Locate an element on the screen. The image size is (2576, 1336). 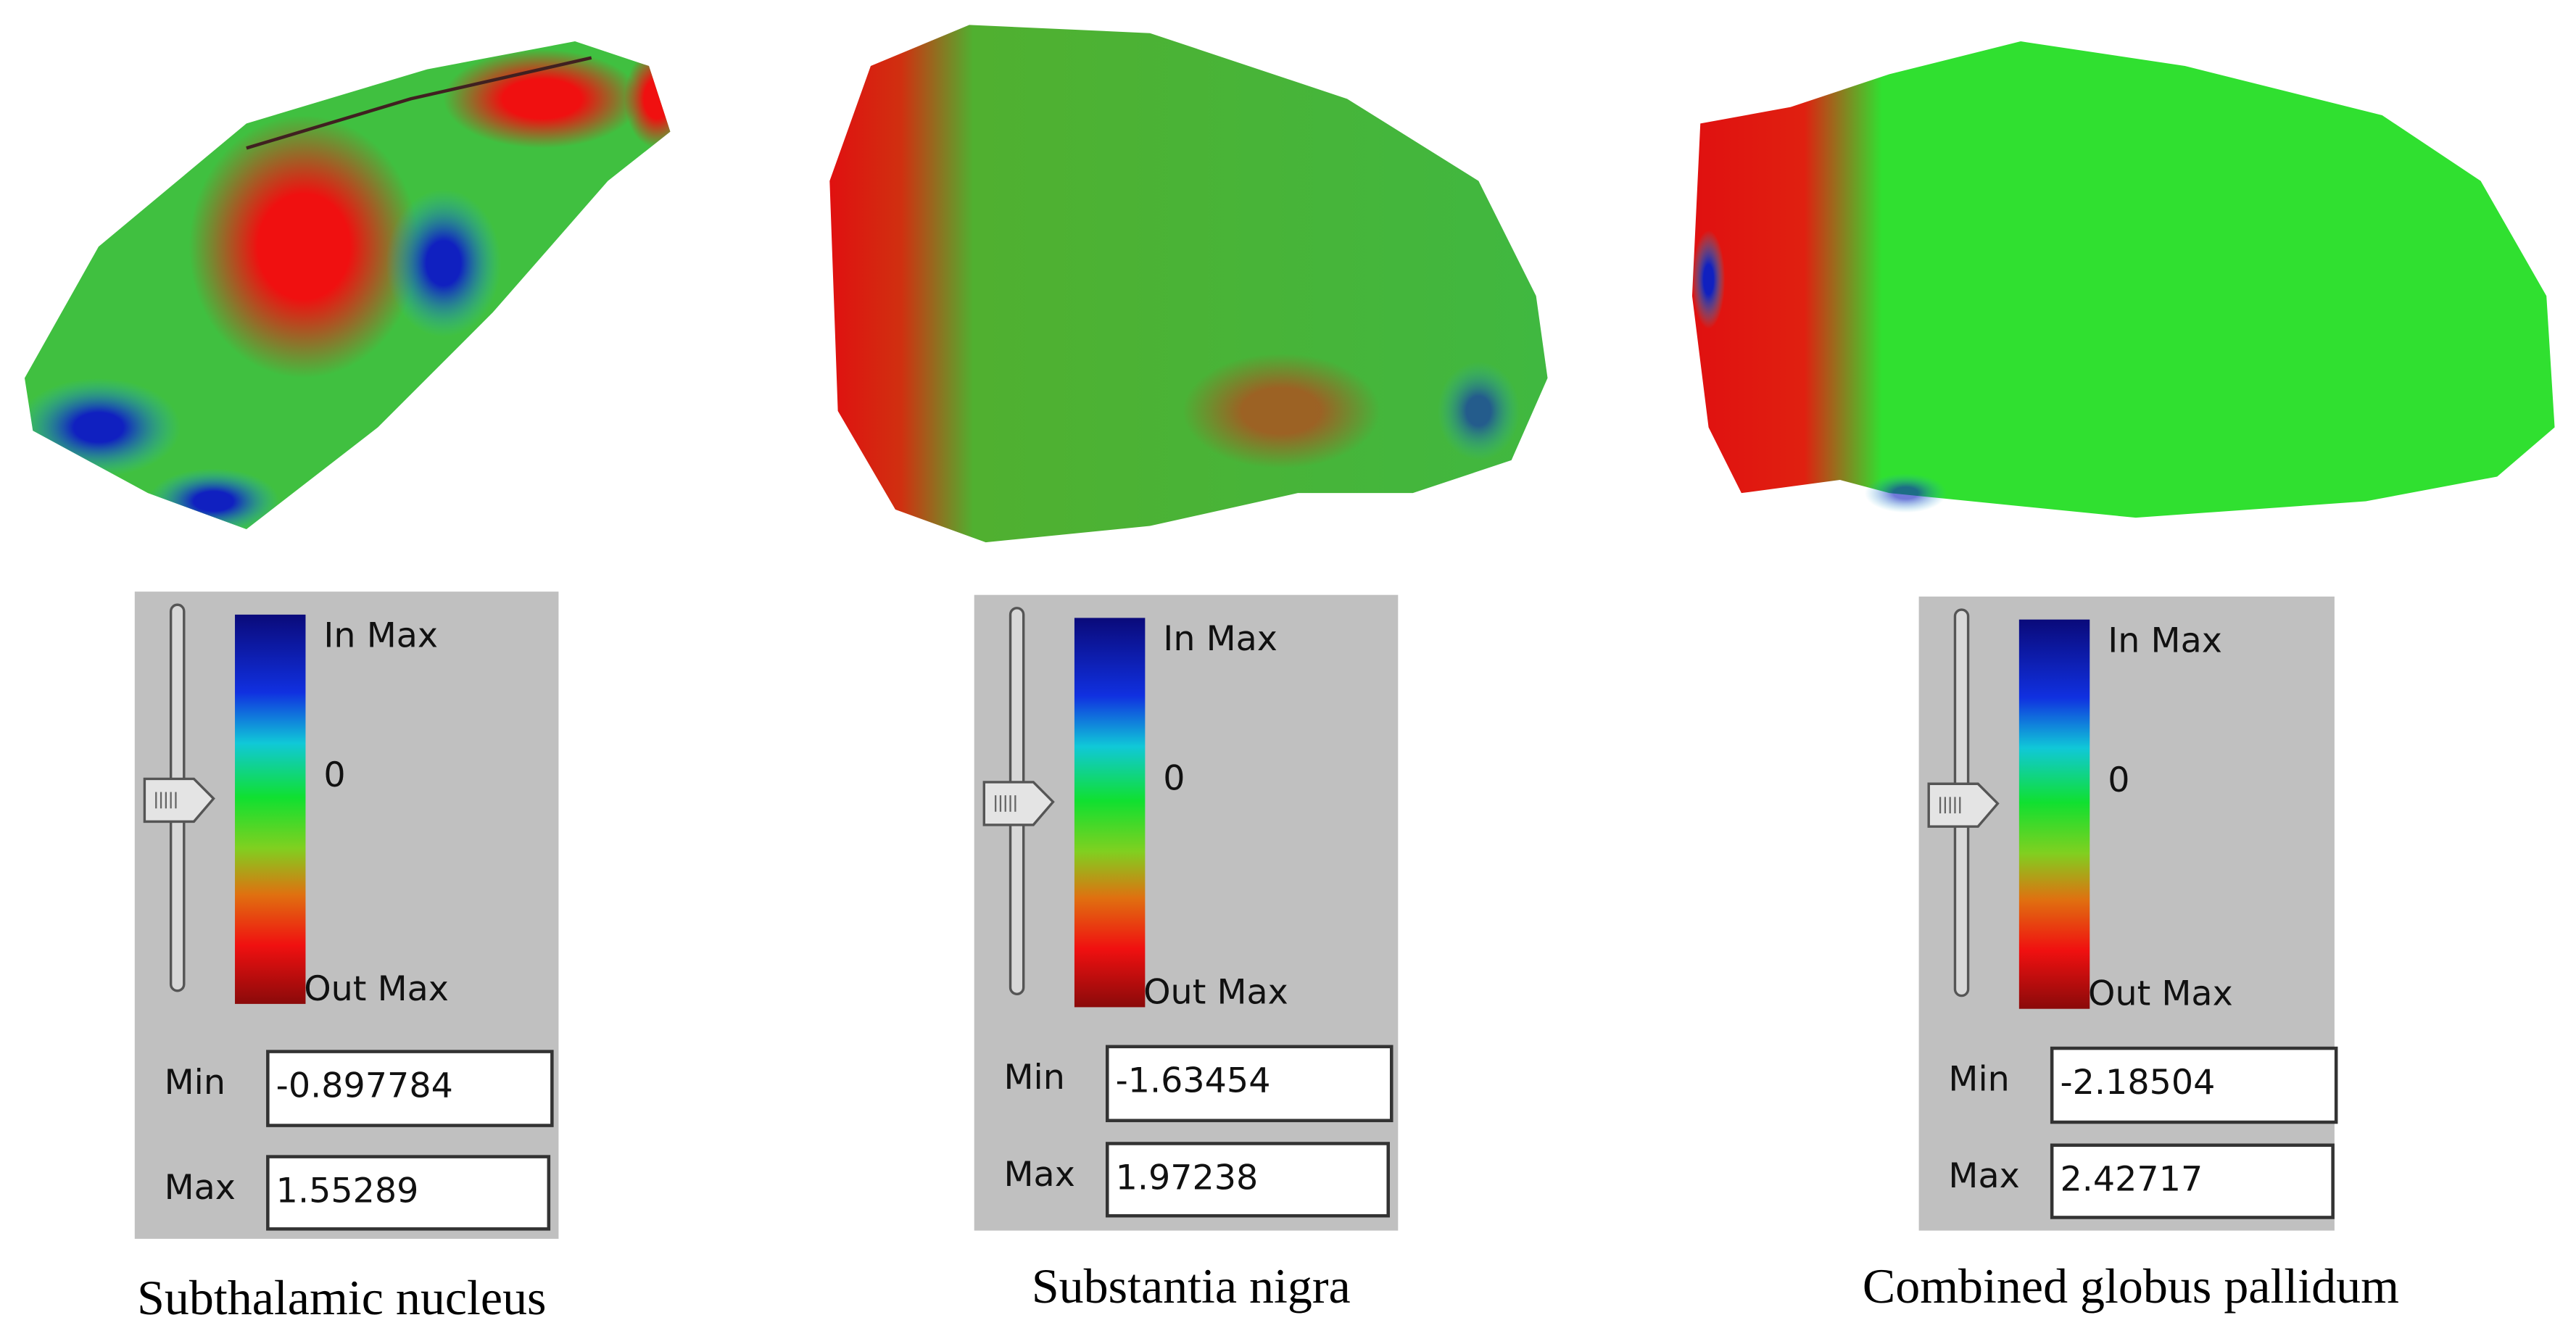
min-value: -1.63454 is located at coordinates (1194, 1081).